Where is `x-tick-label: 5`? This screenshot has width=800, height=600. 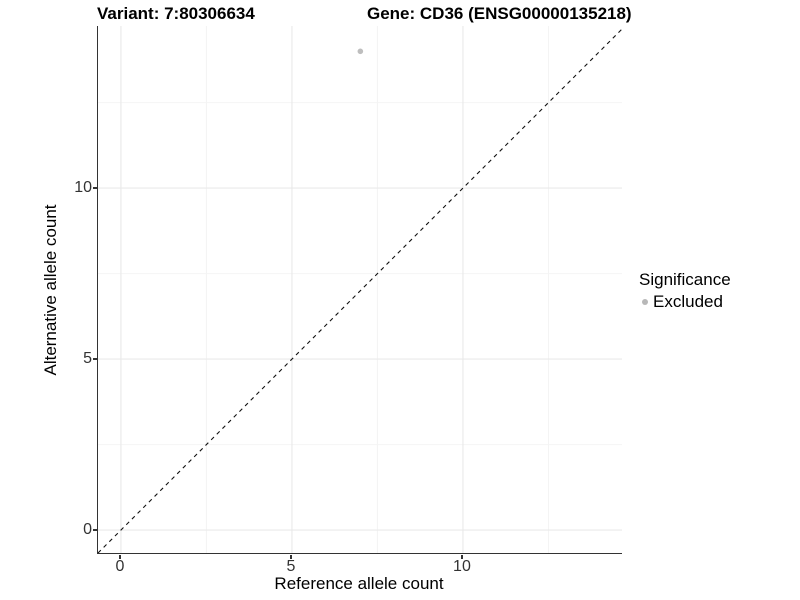
x-tick-label: 5 is located at coordinates (291, 566).